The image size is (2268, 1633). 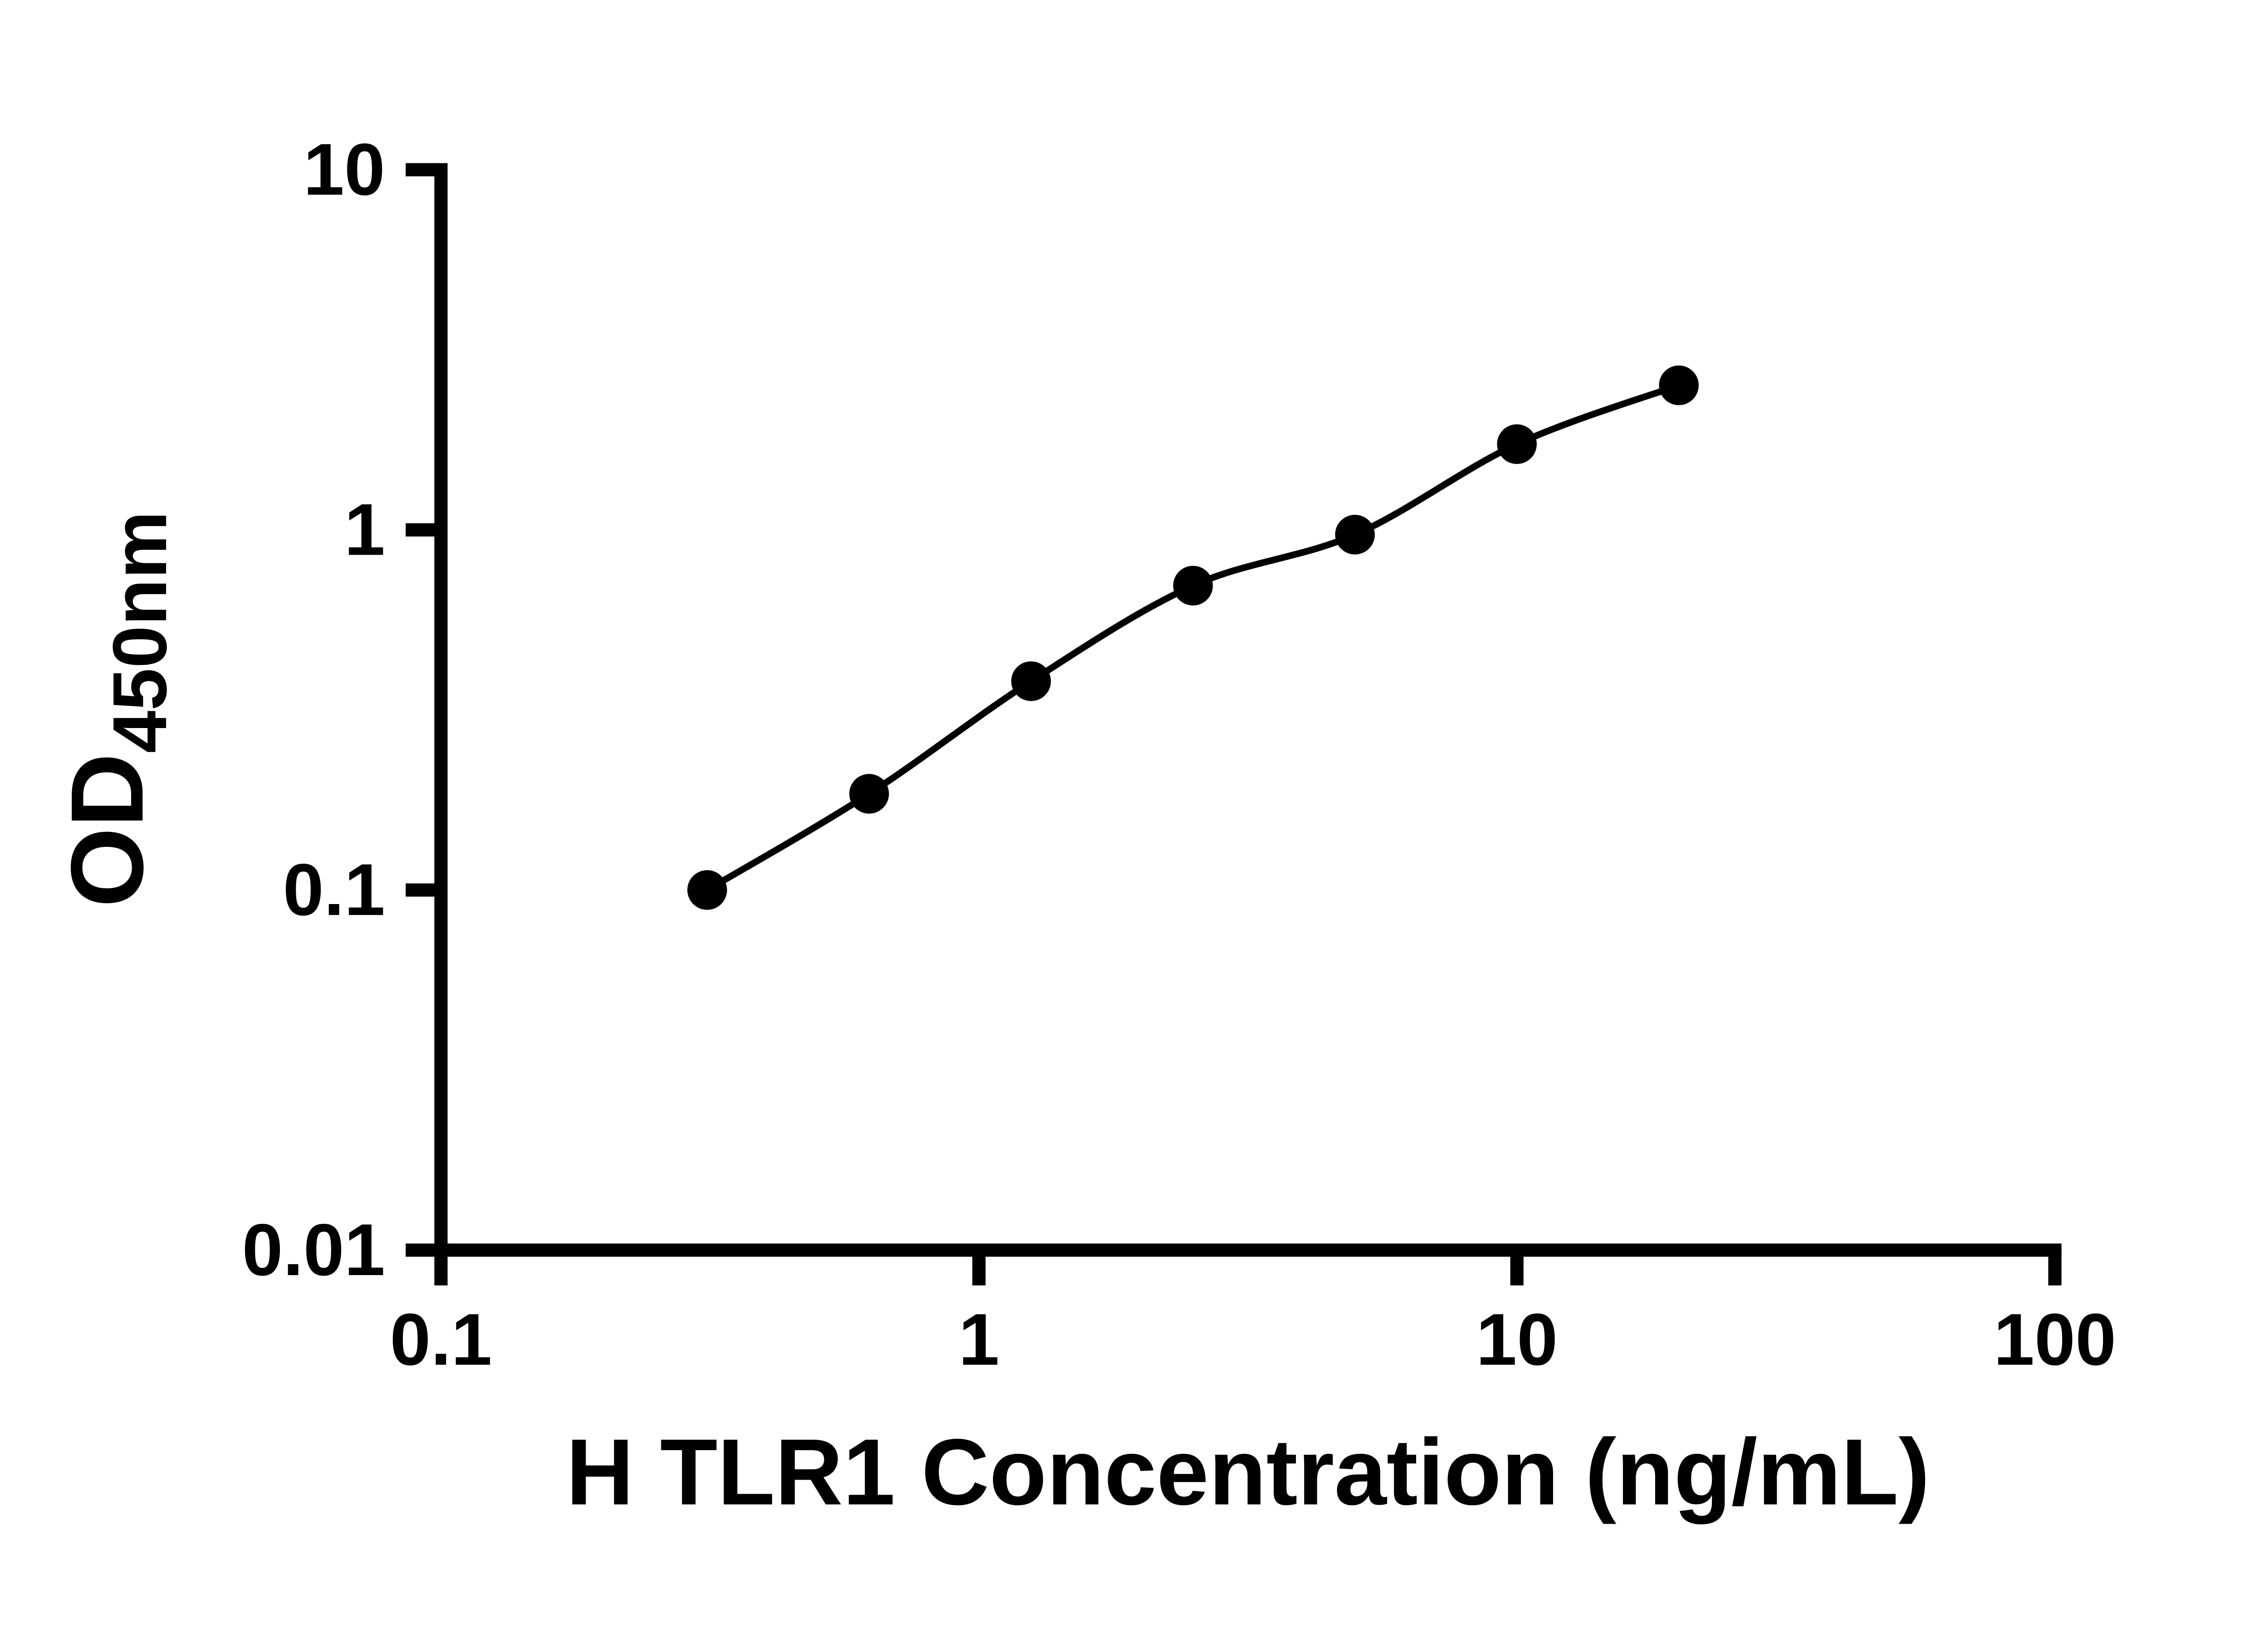 I want to click on y-axis-title: OD450nm, so click(x=116, y=709).